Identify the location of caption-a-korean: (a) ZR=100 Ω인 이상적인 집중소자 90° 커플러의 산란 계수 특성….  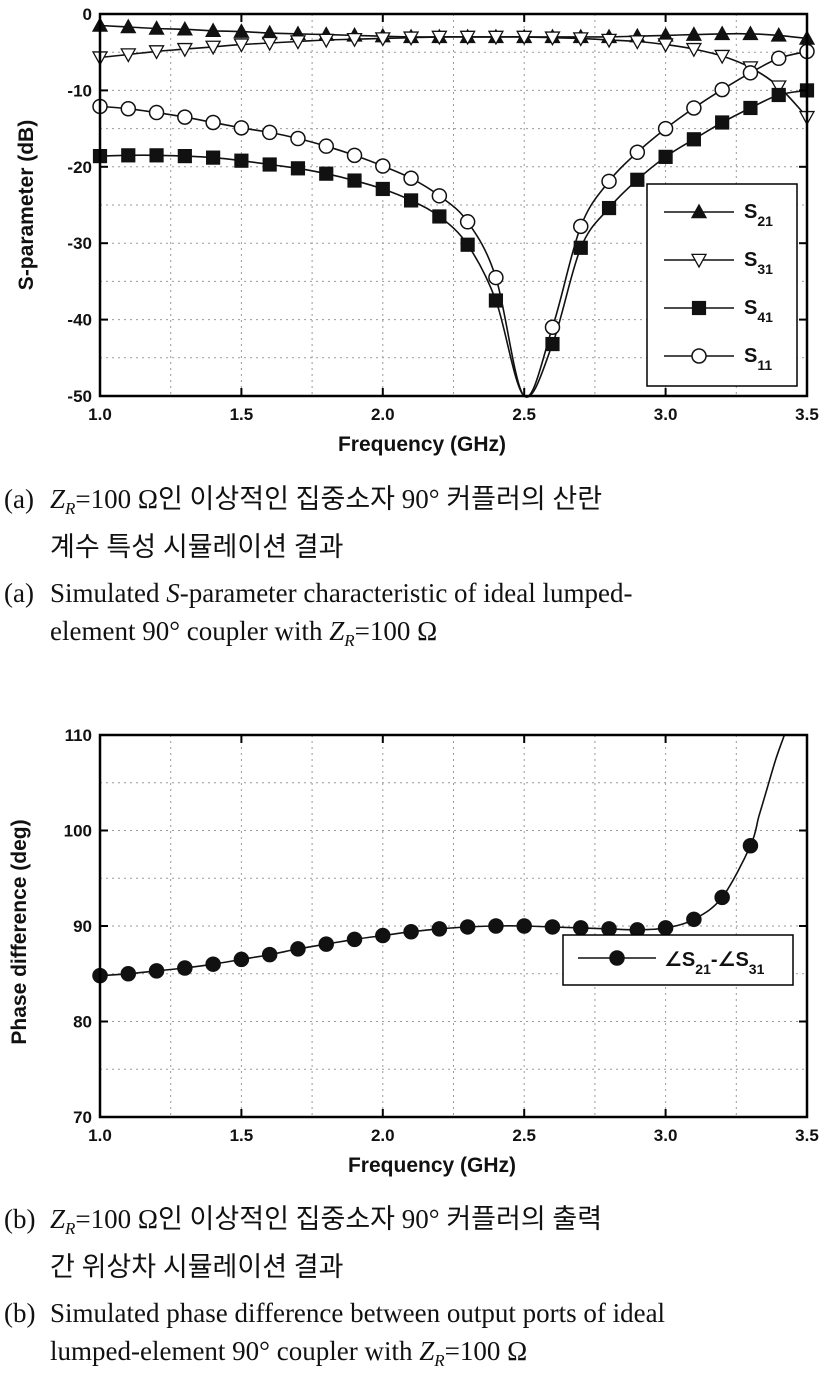
(413, 523).